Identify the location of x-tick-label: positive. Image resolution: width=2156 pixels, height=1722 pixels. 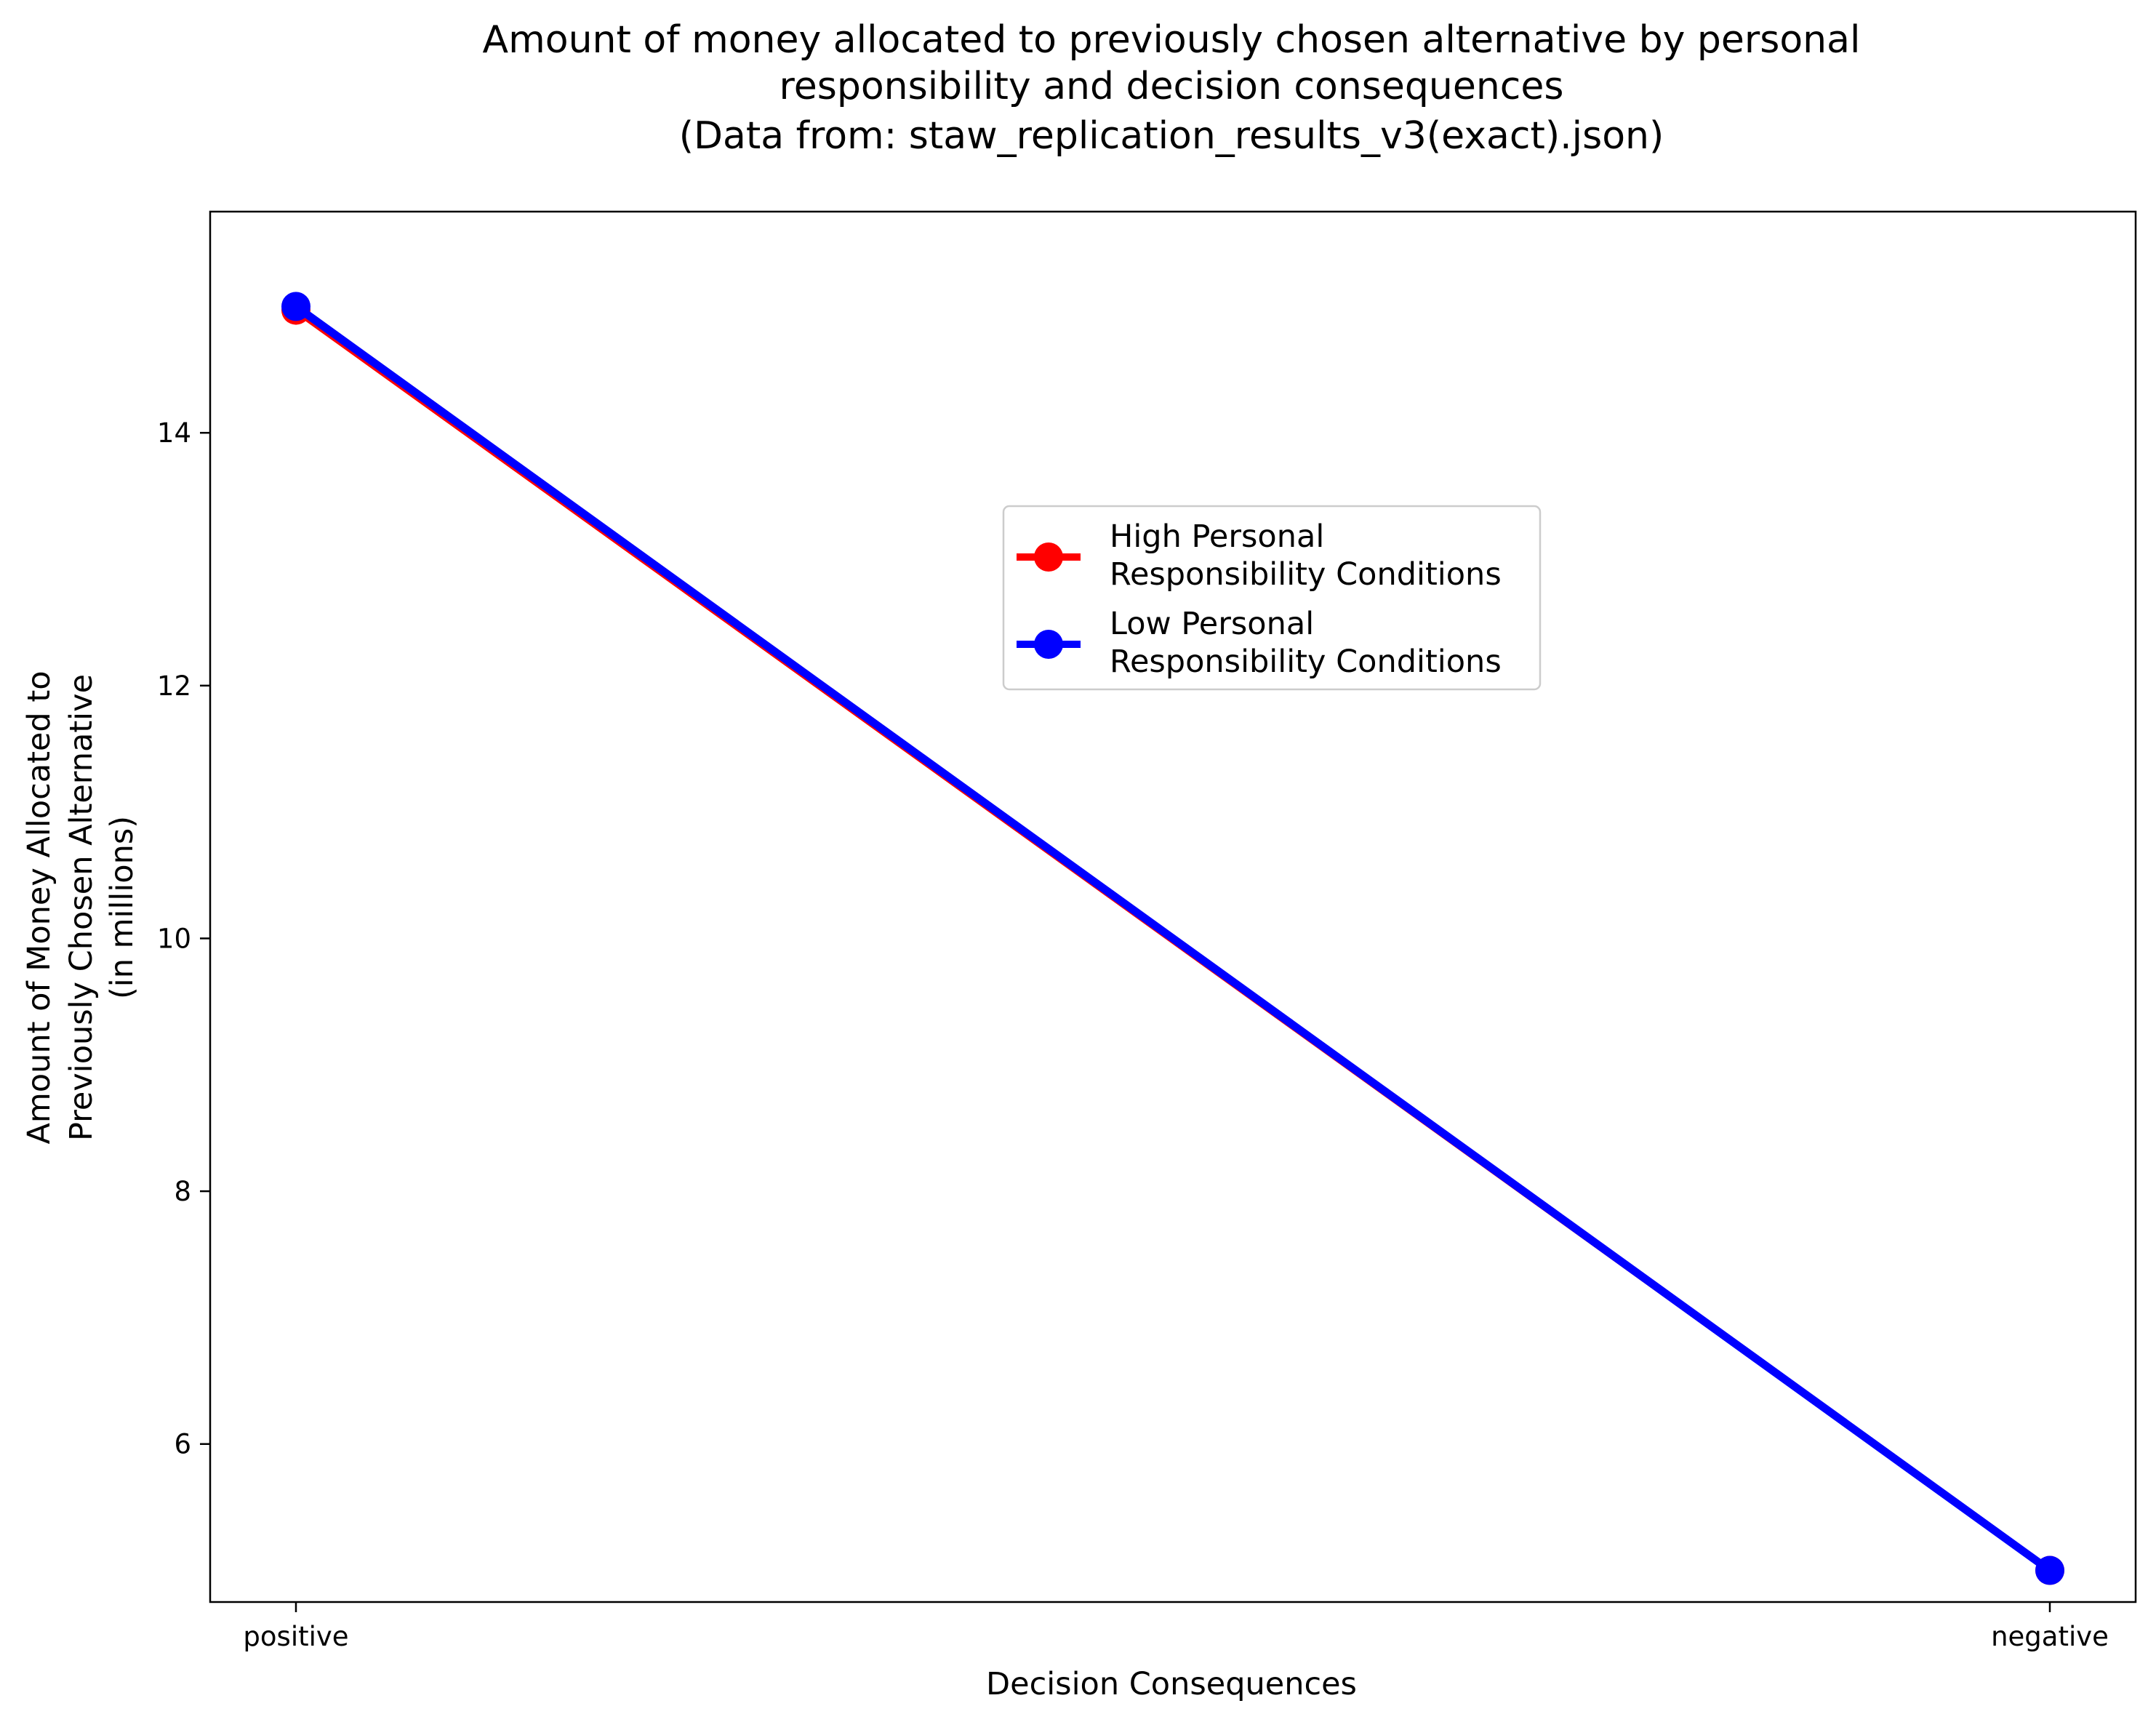
(295, 1636).